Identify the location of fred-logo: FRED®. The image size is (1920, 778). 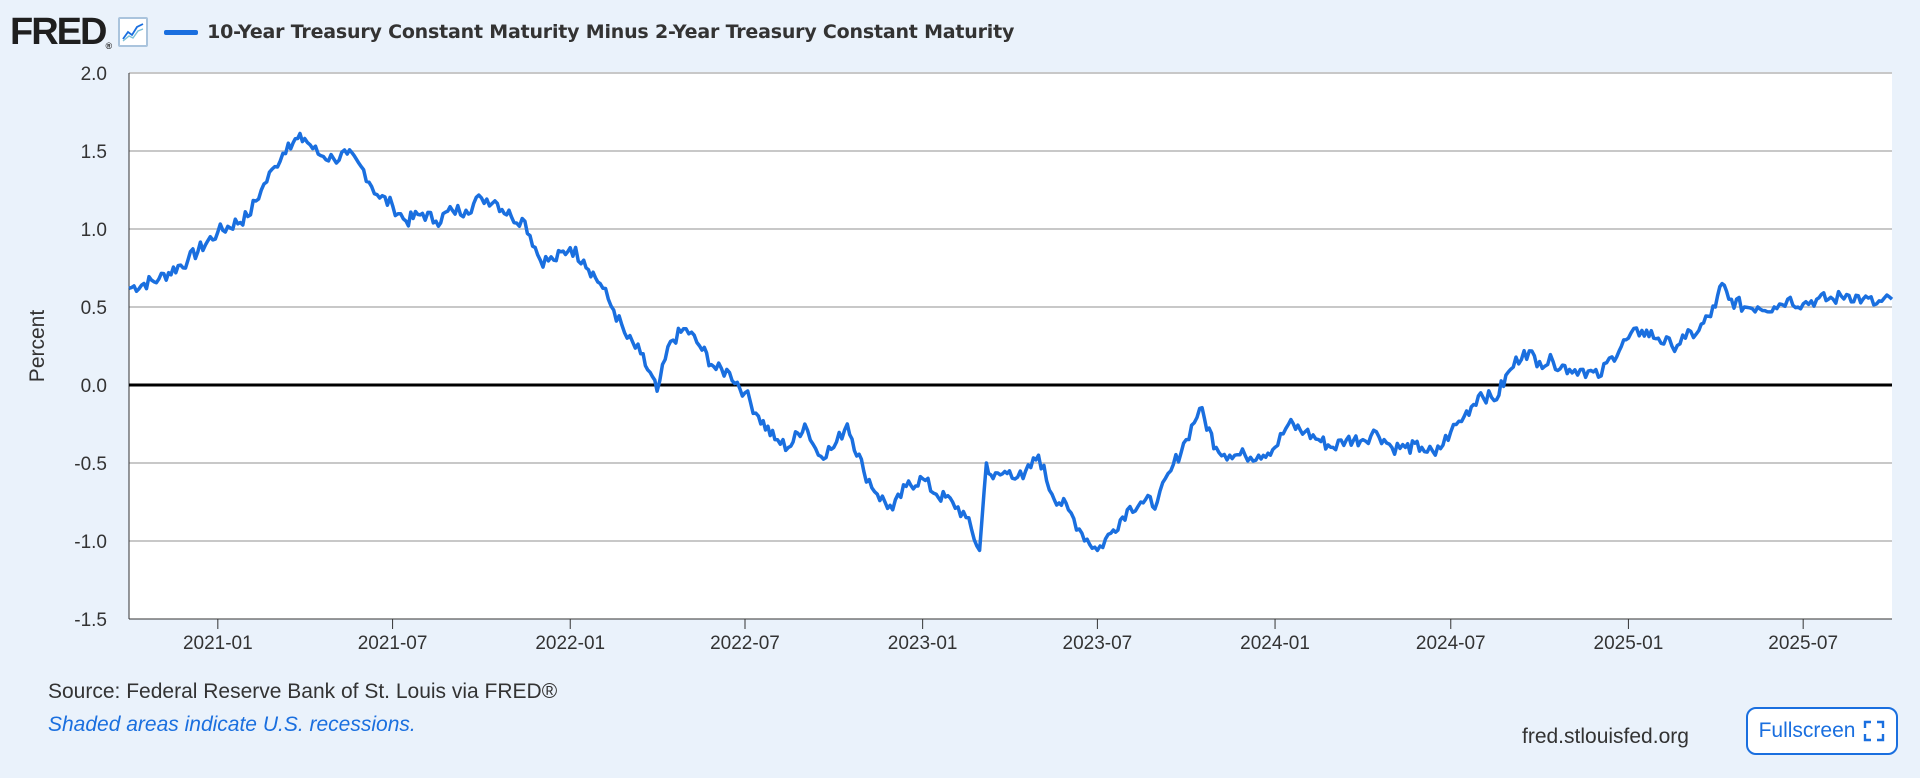
(61, 32).